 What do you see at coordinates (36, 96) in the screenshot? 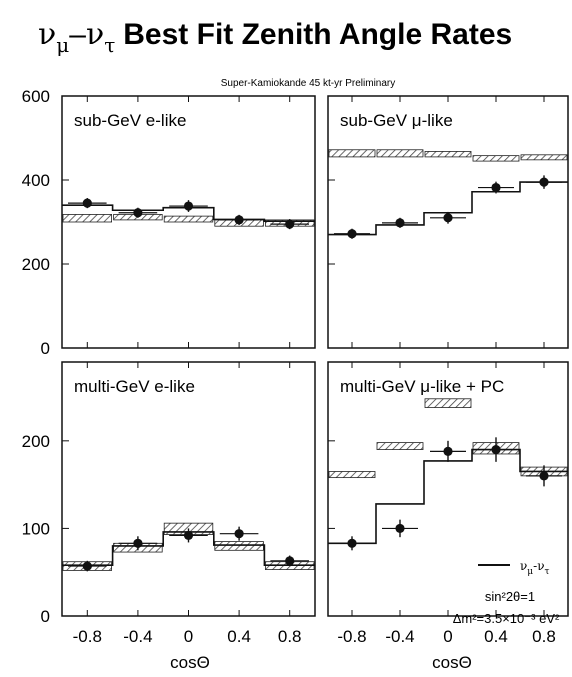
I see `y-tick-label: 600` at bounding box center [36, 96].